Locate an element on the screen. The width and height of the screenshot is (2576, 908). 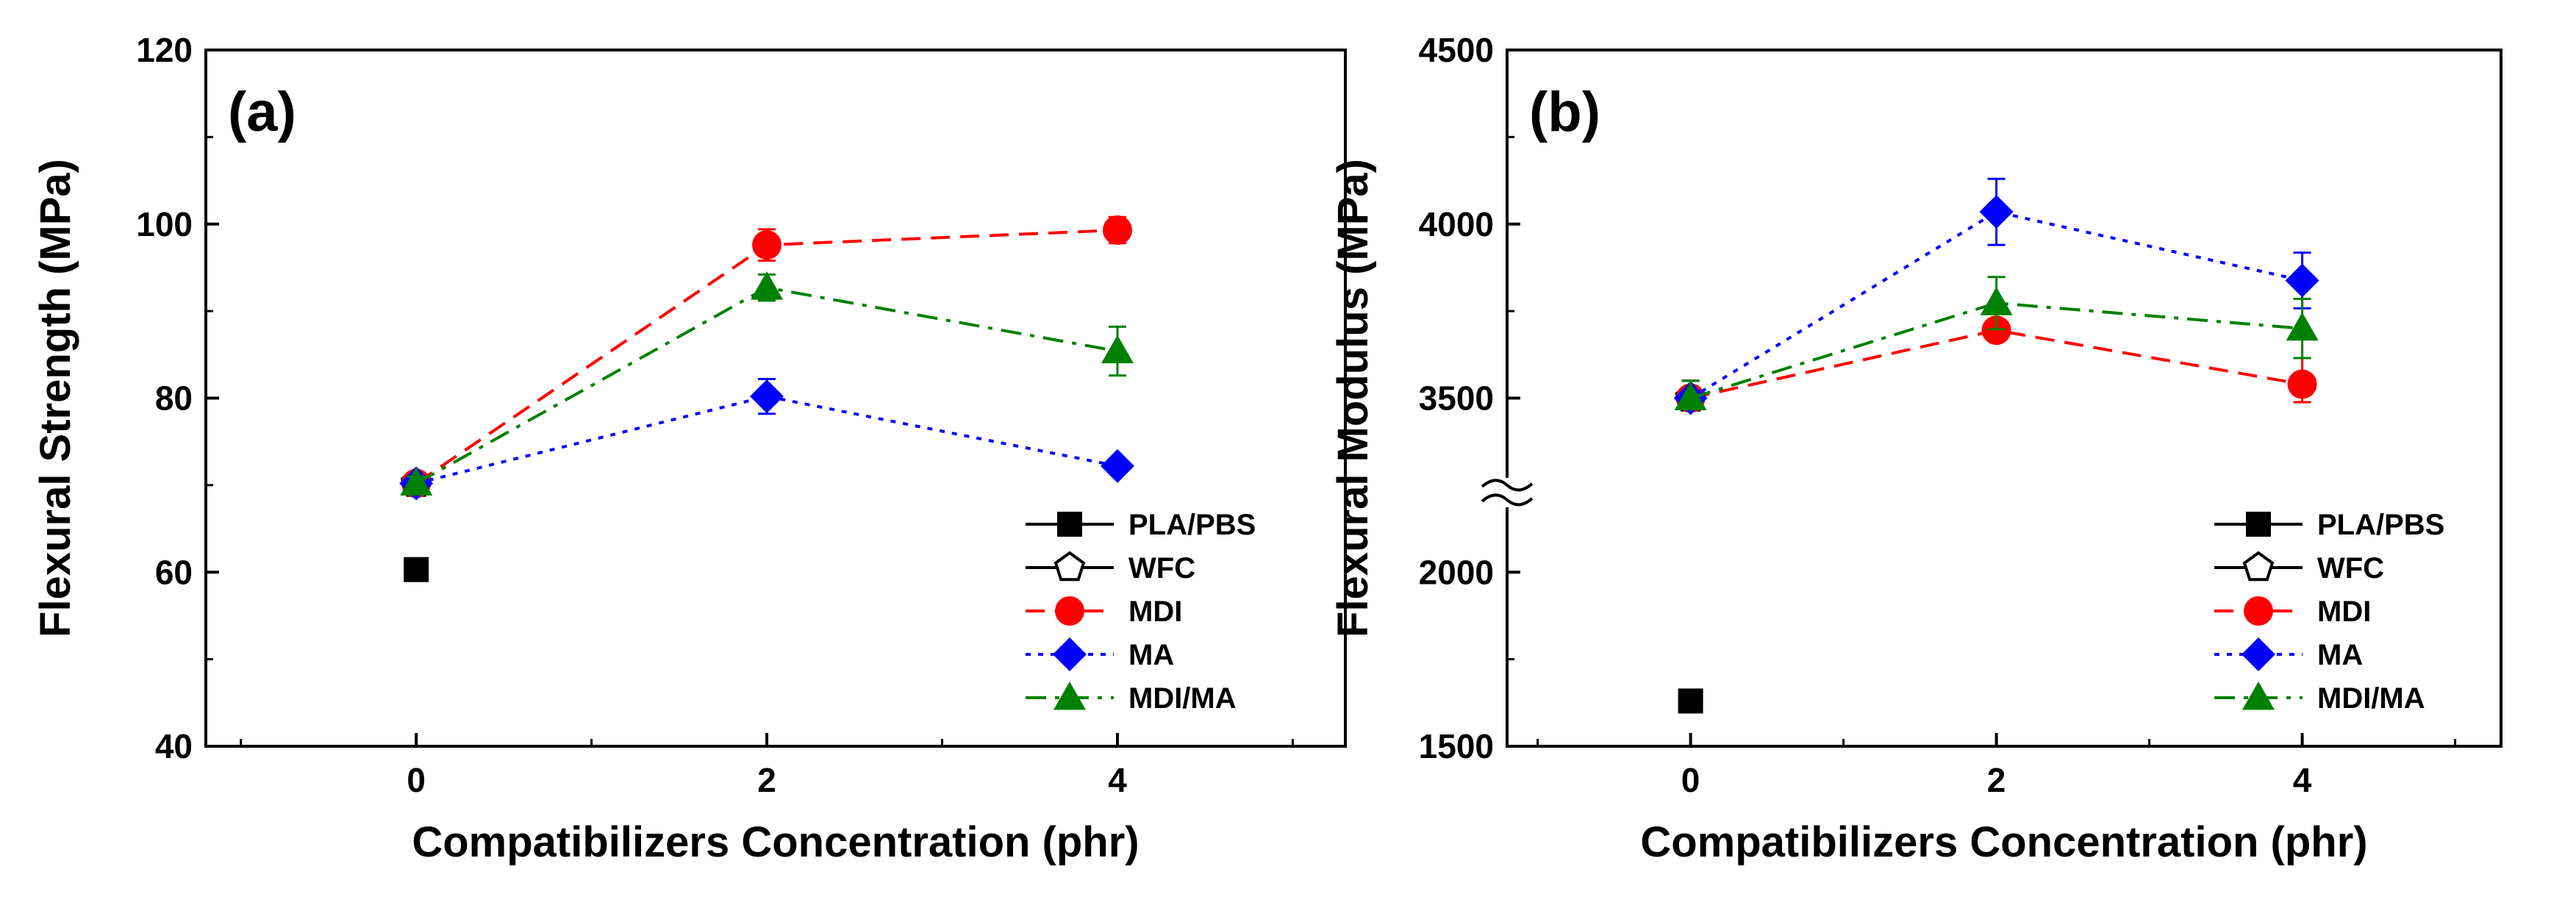
y-tick-label: 1500 is located at coordinates (1456, 746).